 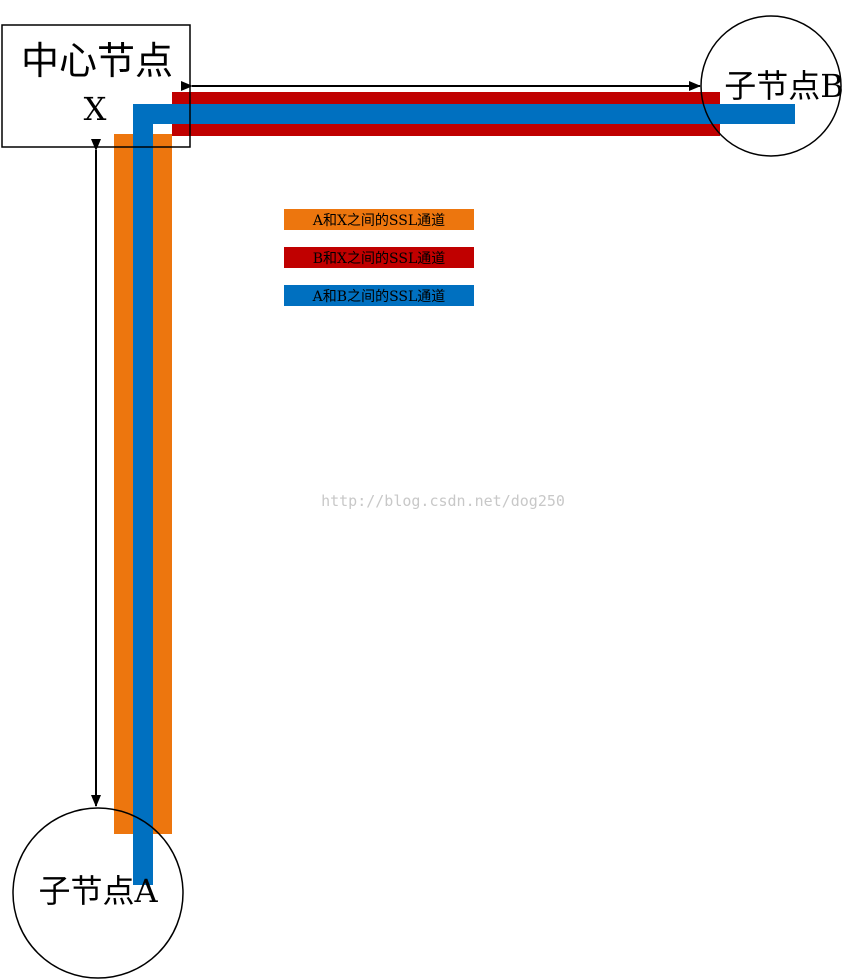 I want to click on watermark: http://blog.csdn.net/dog250, so click(x=443, y=501).